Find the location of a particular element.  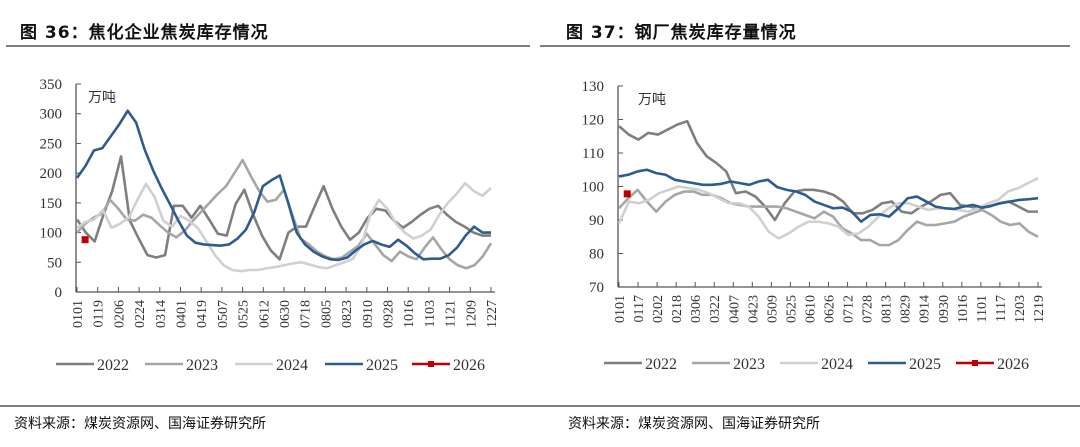

x-tick-label: 0610 is located at coordinates (810, 309).